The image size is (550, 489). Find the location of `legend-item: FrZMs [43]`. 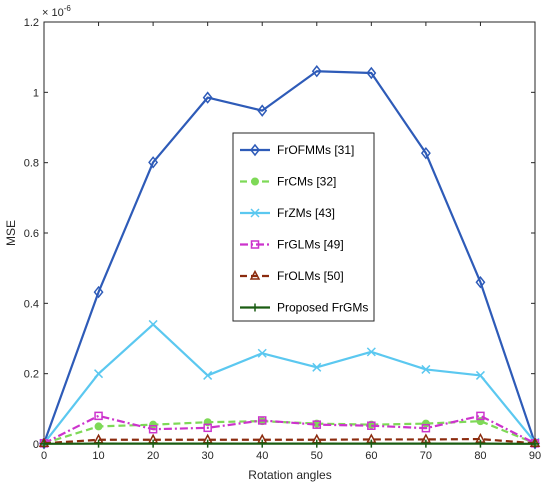

legend-item: FrZMs [43] is located at coordinates (287, 213).